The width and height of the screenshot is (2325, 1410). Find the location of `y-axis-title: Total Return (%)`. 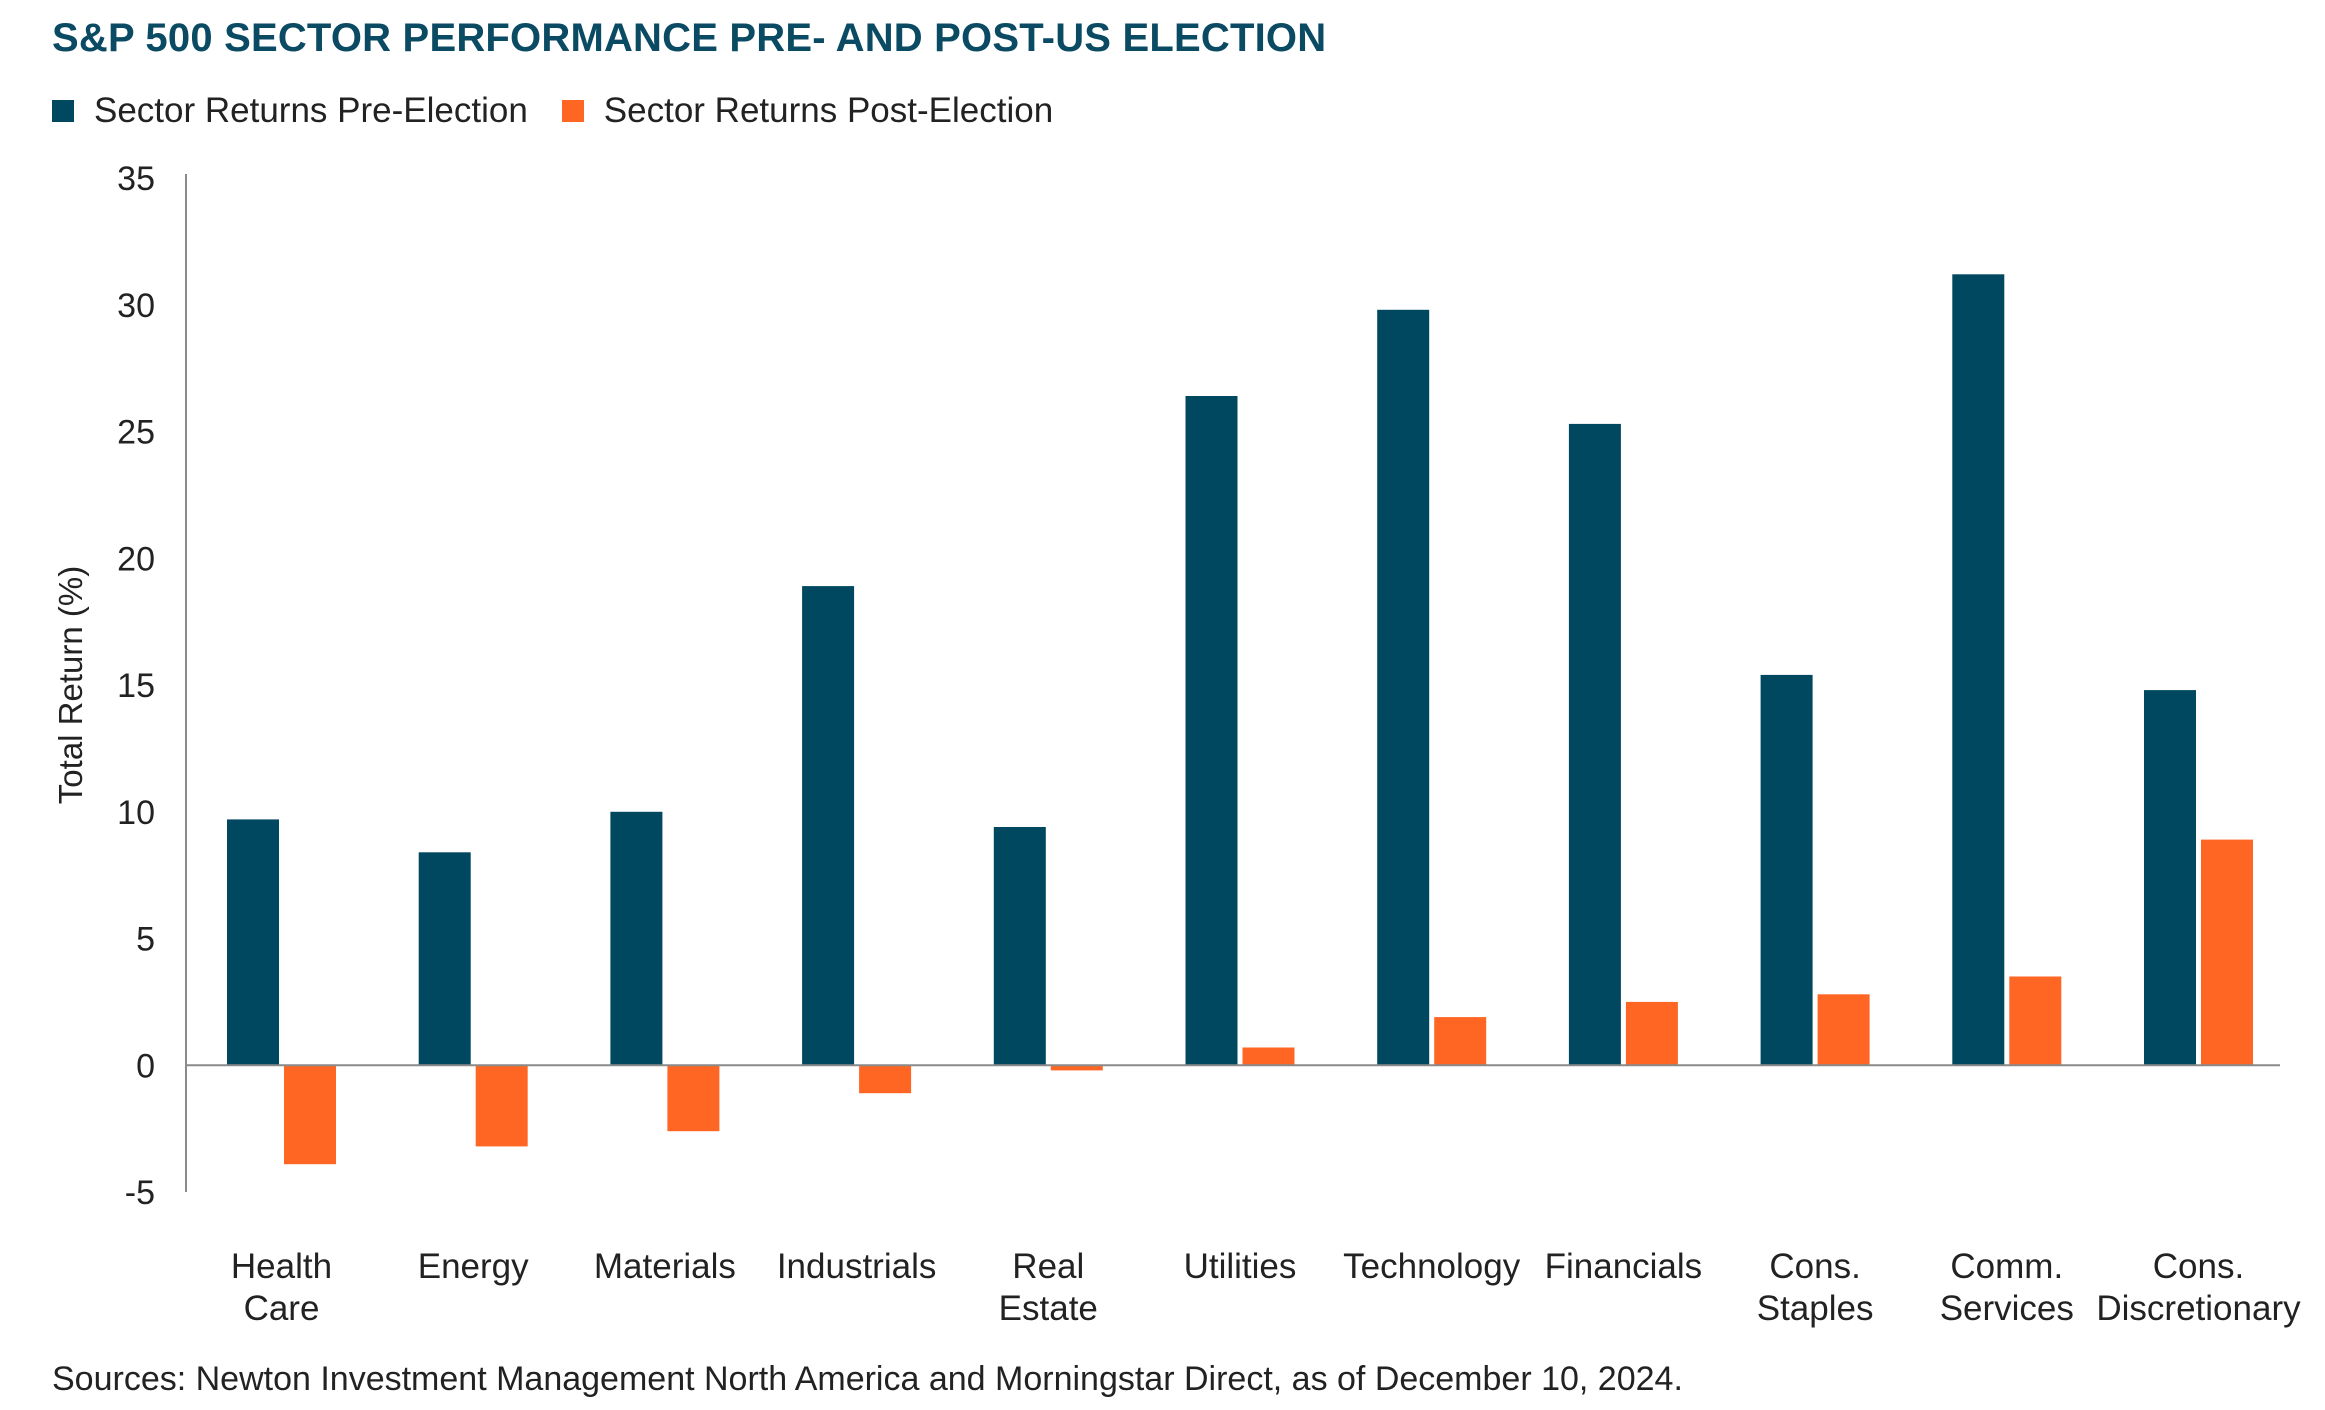

y-axis-title: Total Return (%) is located at coordinates (70, 685).